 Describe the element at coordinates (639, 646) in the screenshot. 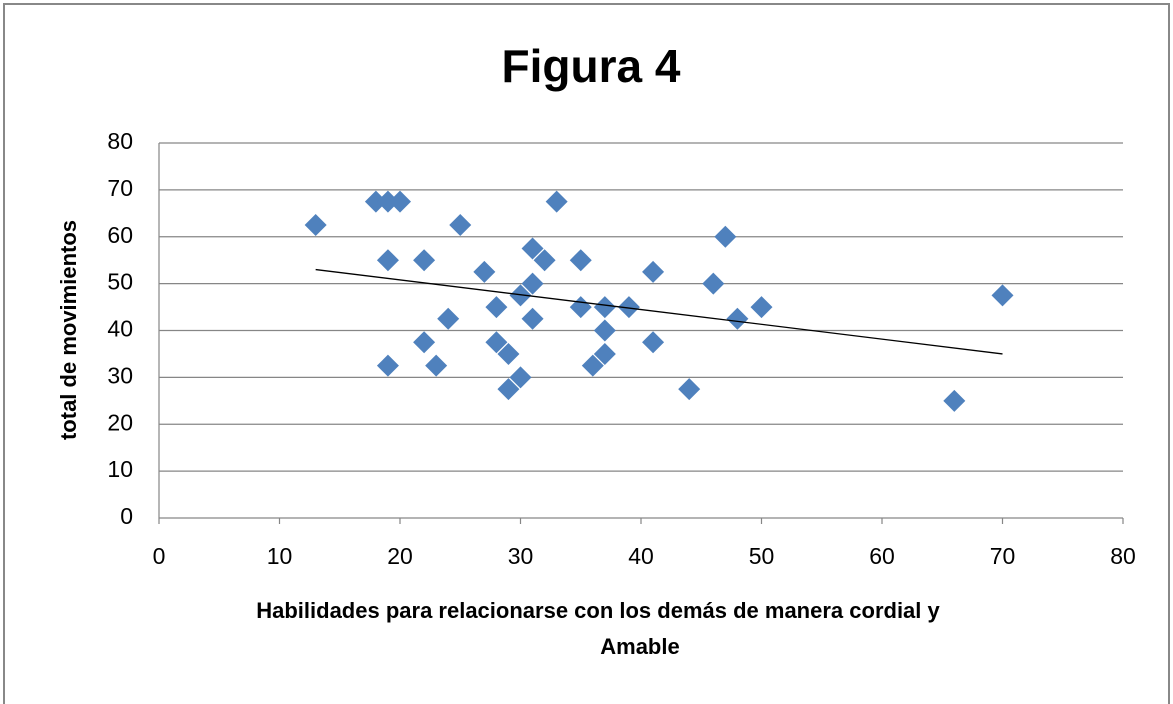

I see `x-axis-label: Amable` at that location.